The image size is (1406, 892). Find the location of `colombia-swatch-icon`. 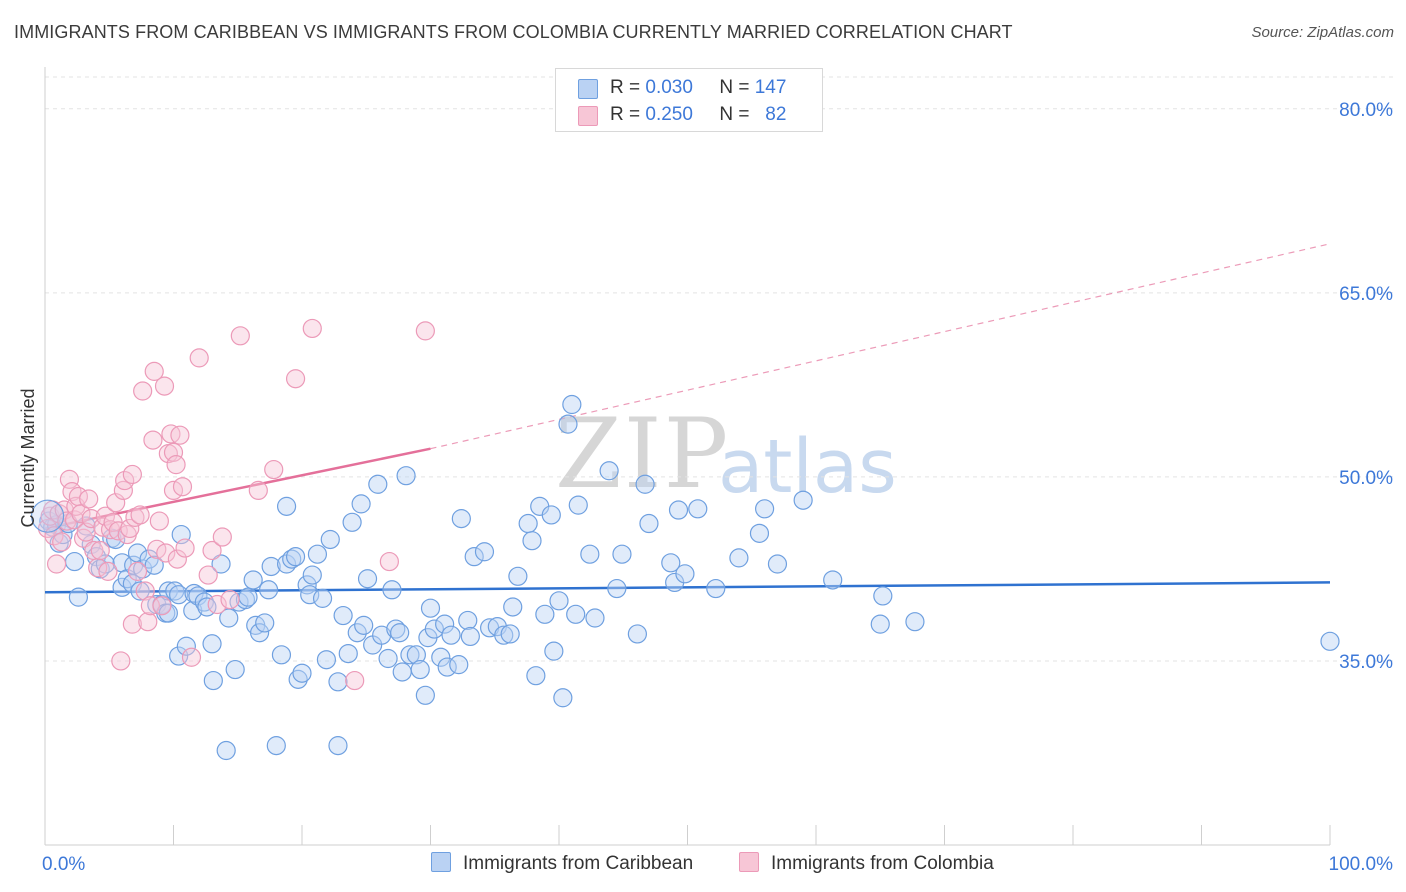

colombia-swatch-icon is located at coordinates (588, 116).